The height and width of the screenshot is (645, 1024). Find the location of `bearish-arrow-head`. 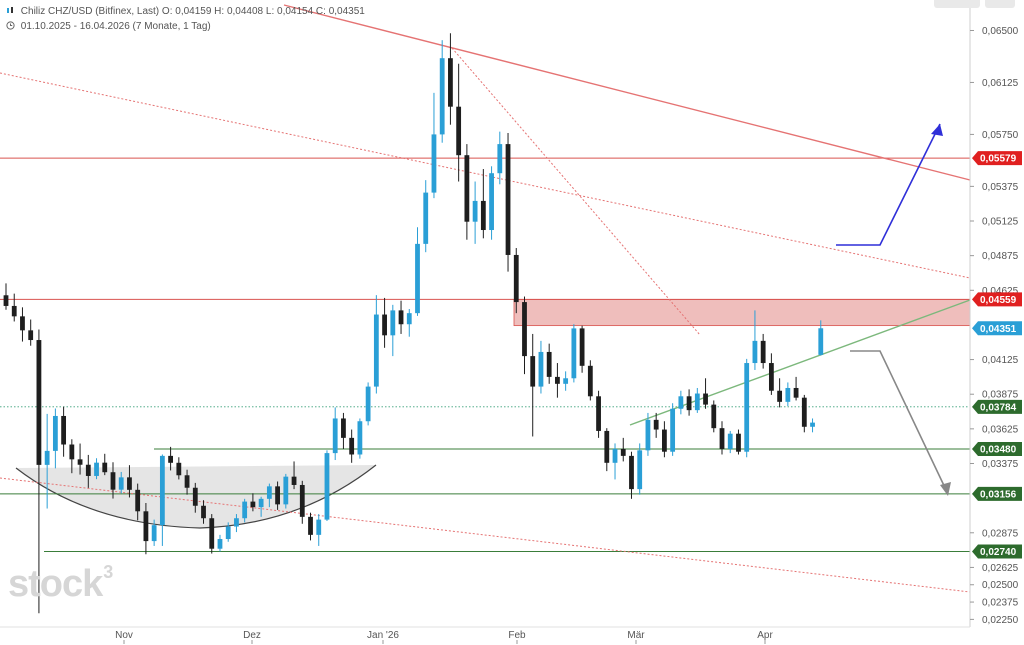

bearish-arrow-head is located at coordinates (945, 489).